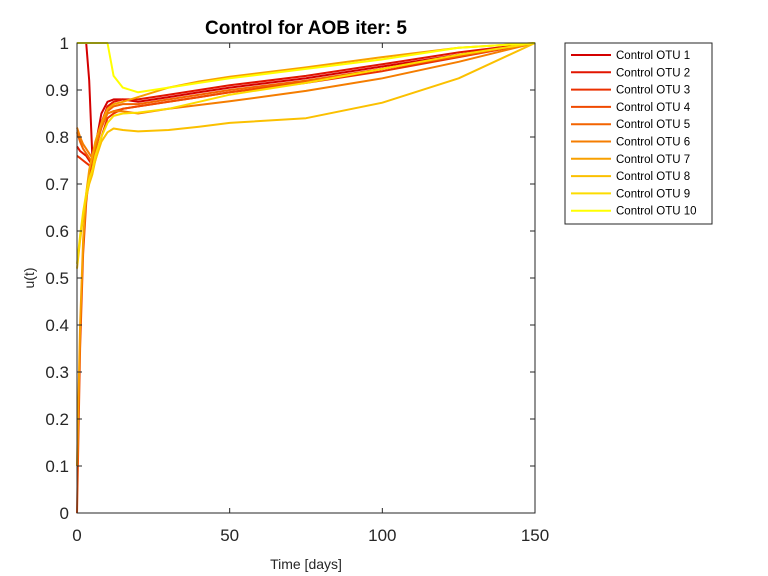 The height and width of the screenshot is (576, 768). Describe the element at coordinates (653, 143) in the screenshot. I see `legend-label-6: Control OTU 6` at that location.